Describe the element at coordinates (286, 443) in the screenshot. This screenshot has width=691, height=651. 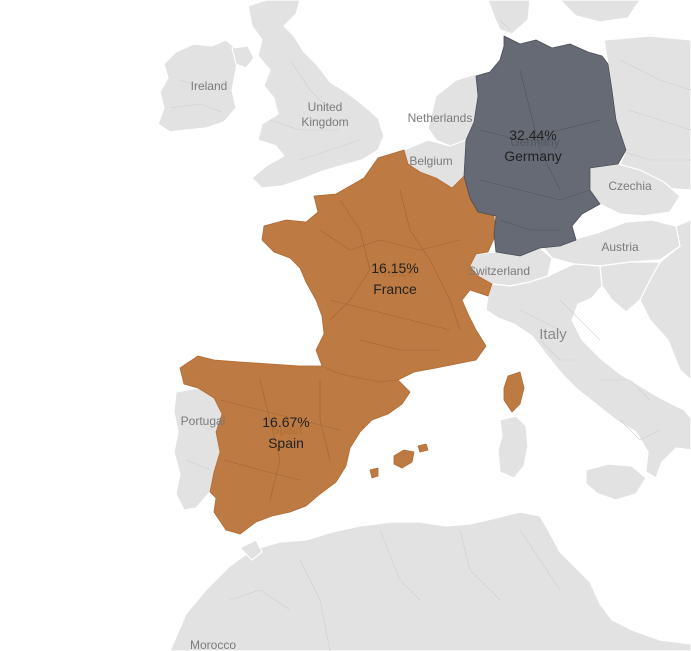
I see `name-spain: Spain` at that location.